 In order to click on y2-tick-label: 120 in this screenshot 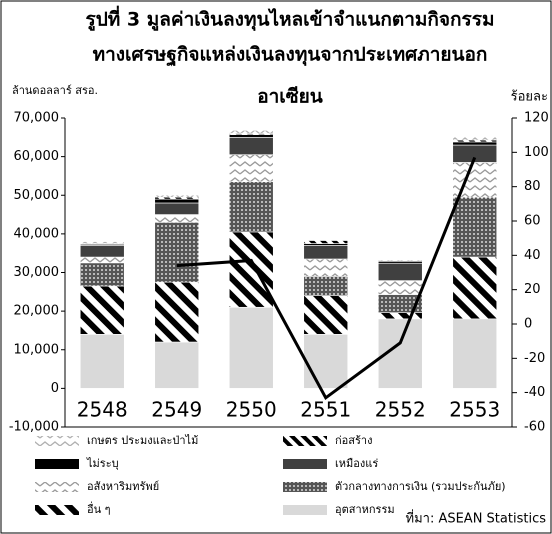, I will do `click(536, 118)`.